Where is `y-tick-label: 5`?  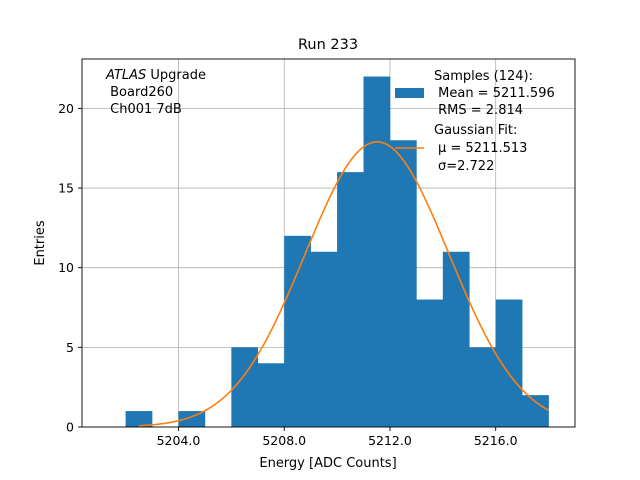 y-tick-label: 5 is located at coordinates (70, 347).